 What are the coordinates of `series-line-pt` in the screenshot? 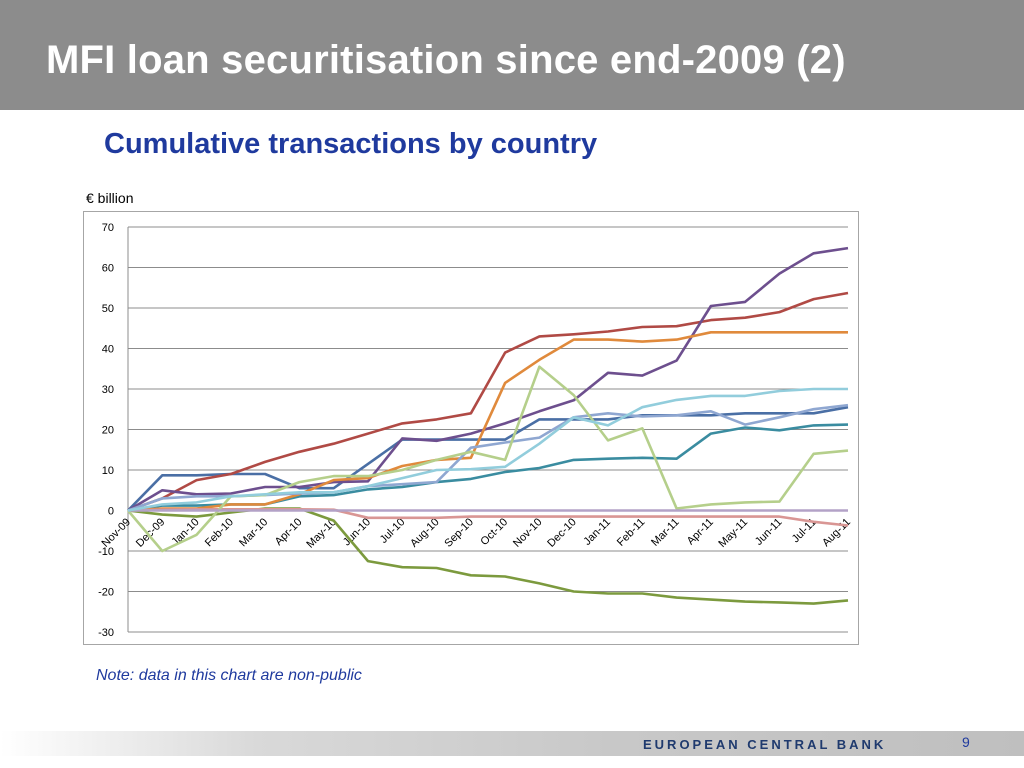 It's located at (487, 449).